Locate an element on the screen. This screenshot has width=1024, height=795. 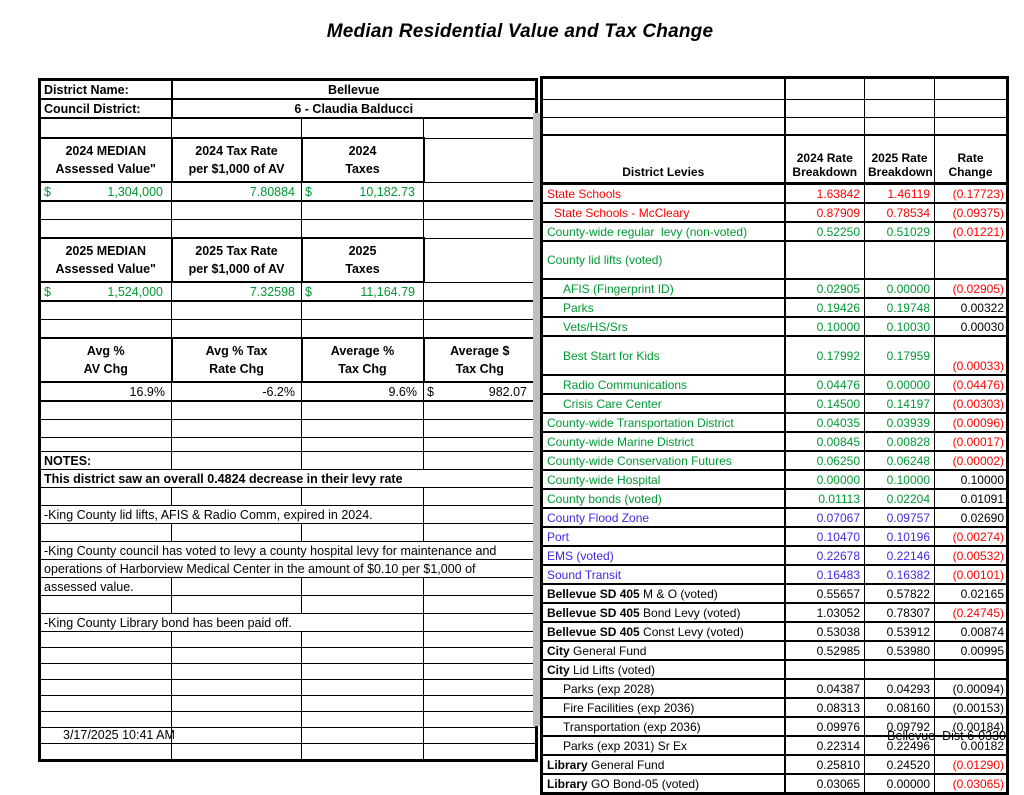
levy-rate-change: 0.00030 is located at coordinates (971, 326).